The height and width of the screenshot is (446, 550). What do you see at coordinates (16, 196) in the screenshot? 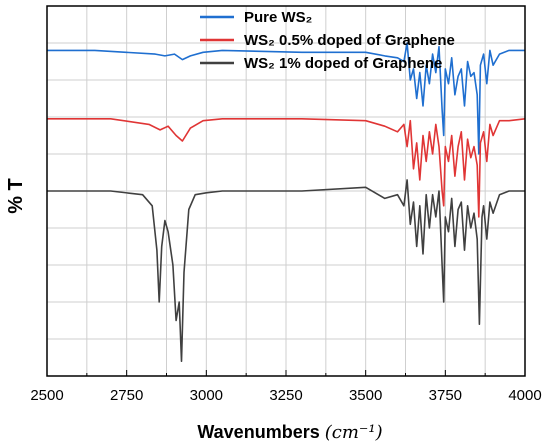
I see `y-axis-label: % T` at bounding box center [16, 196].